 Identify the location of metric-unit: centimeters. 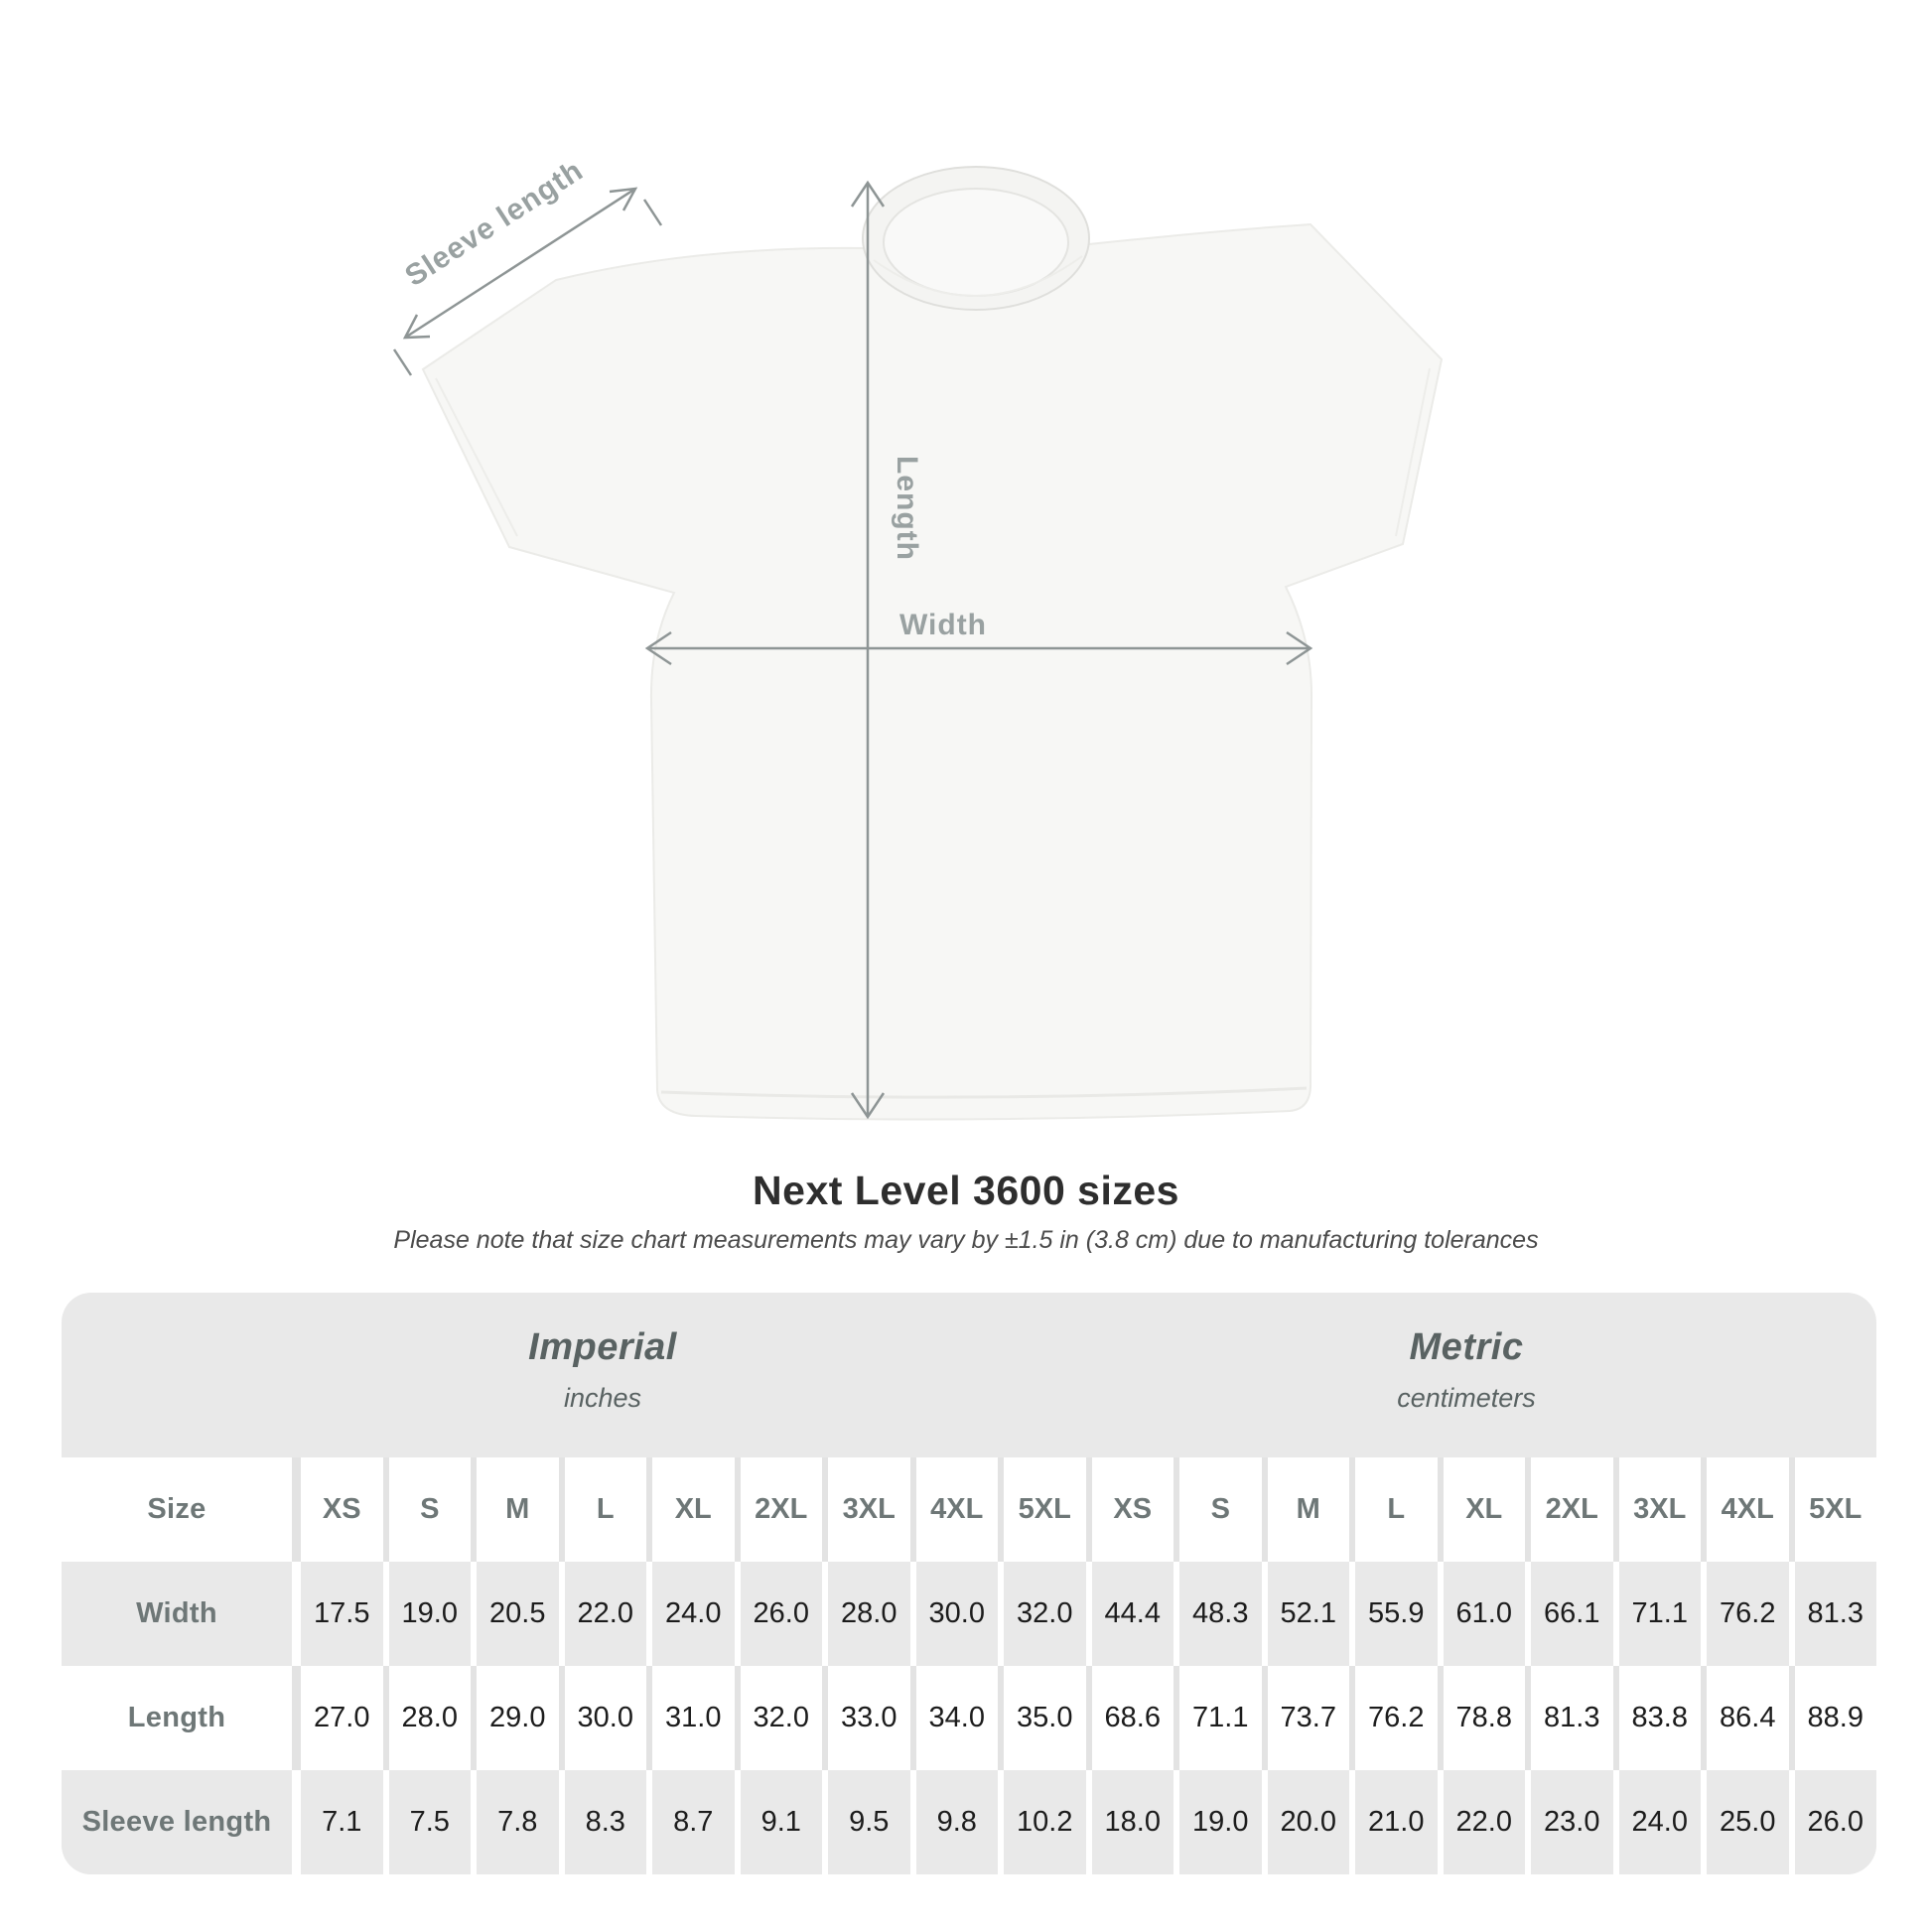
(1467, 1398).